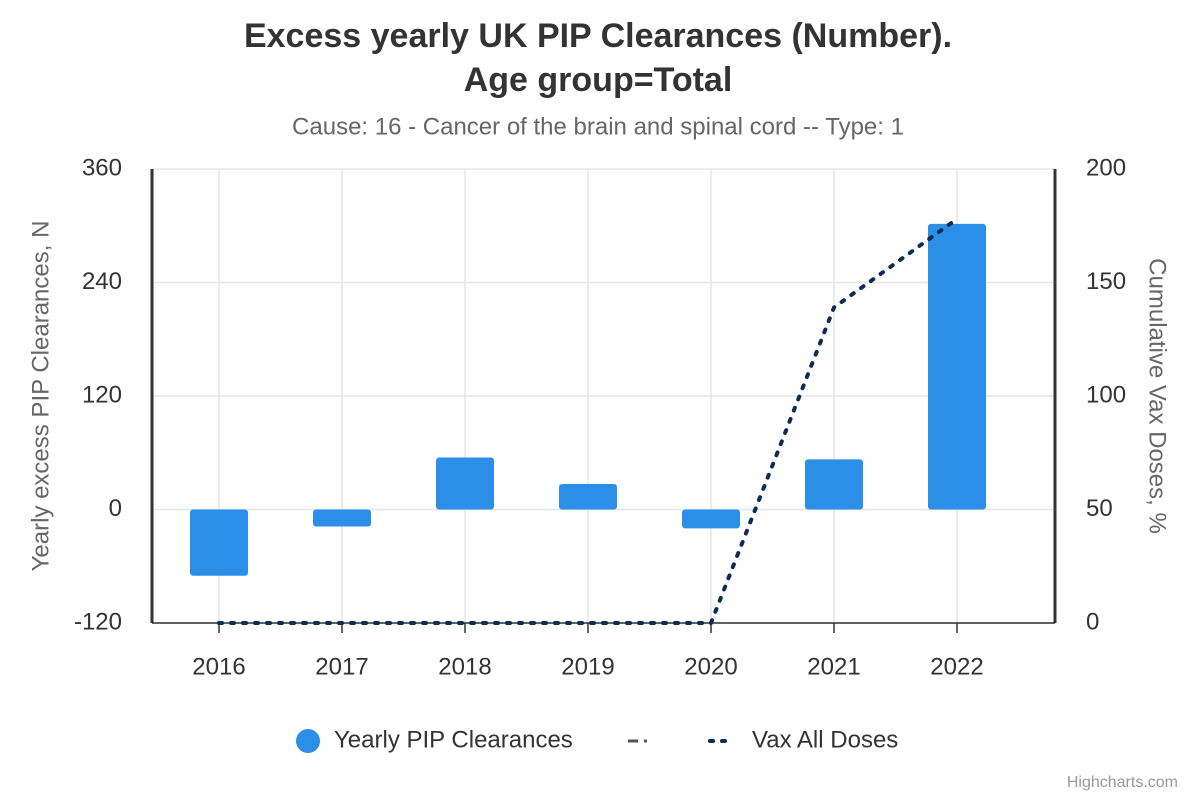  What do you see at coordinates (1099, 508) in the screenshot?
I see `y2-tick-label: 50` at bounding box center [1099, 508].